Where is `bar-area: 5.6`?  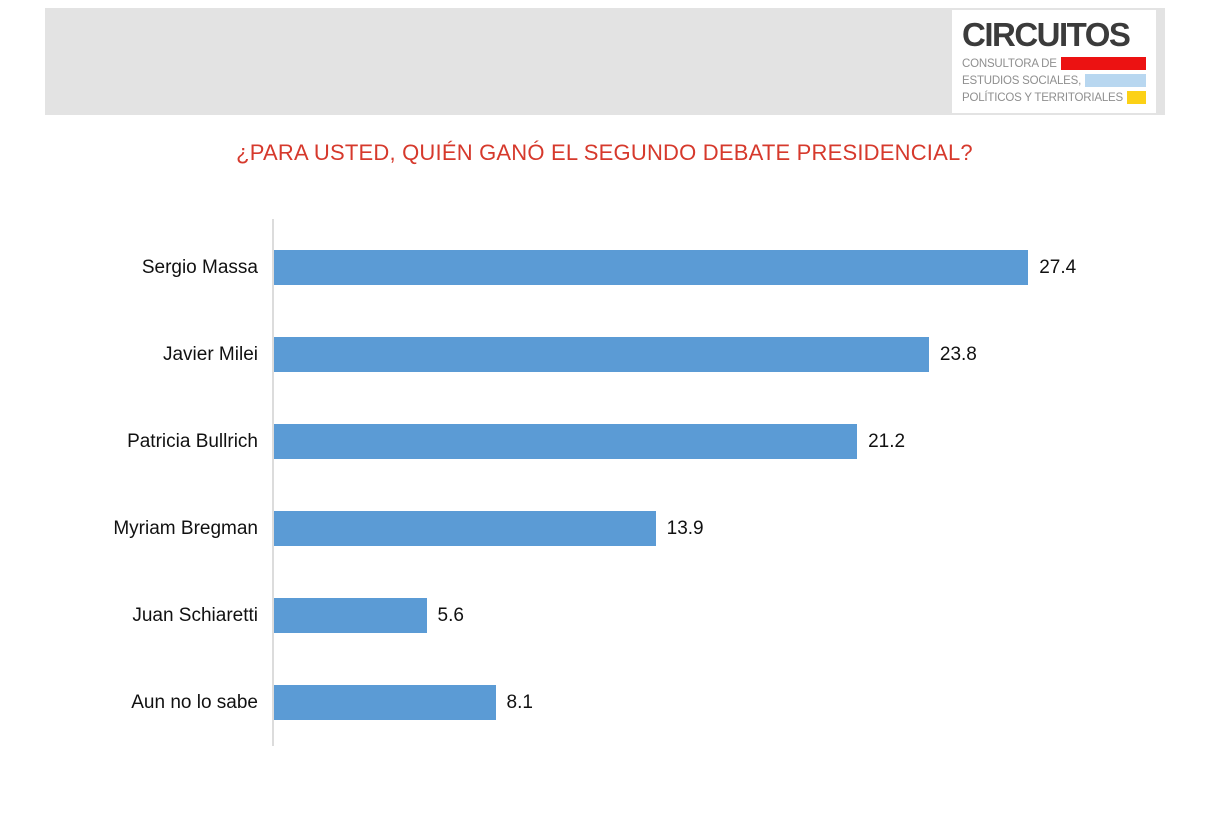 bar-area: 5.6 is located at coordinates (686, 615).